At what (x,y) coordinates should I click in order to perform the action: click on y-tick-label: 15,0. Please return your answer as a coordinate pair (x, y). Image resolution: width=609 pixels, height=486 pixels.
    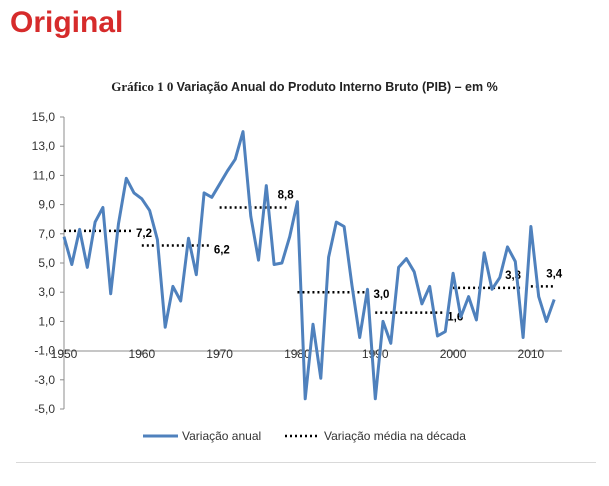
    Looking at the image, I should click on (44, 117).